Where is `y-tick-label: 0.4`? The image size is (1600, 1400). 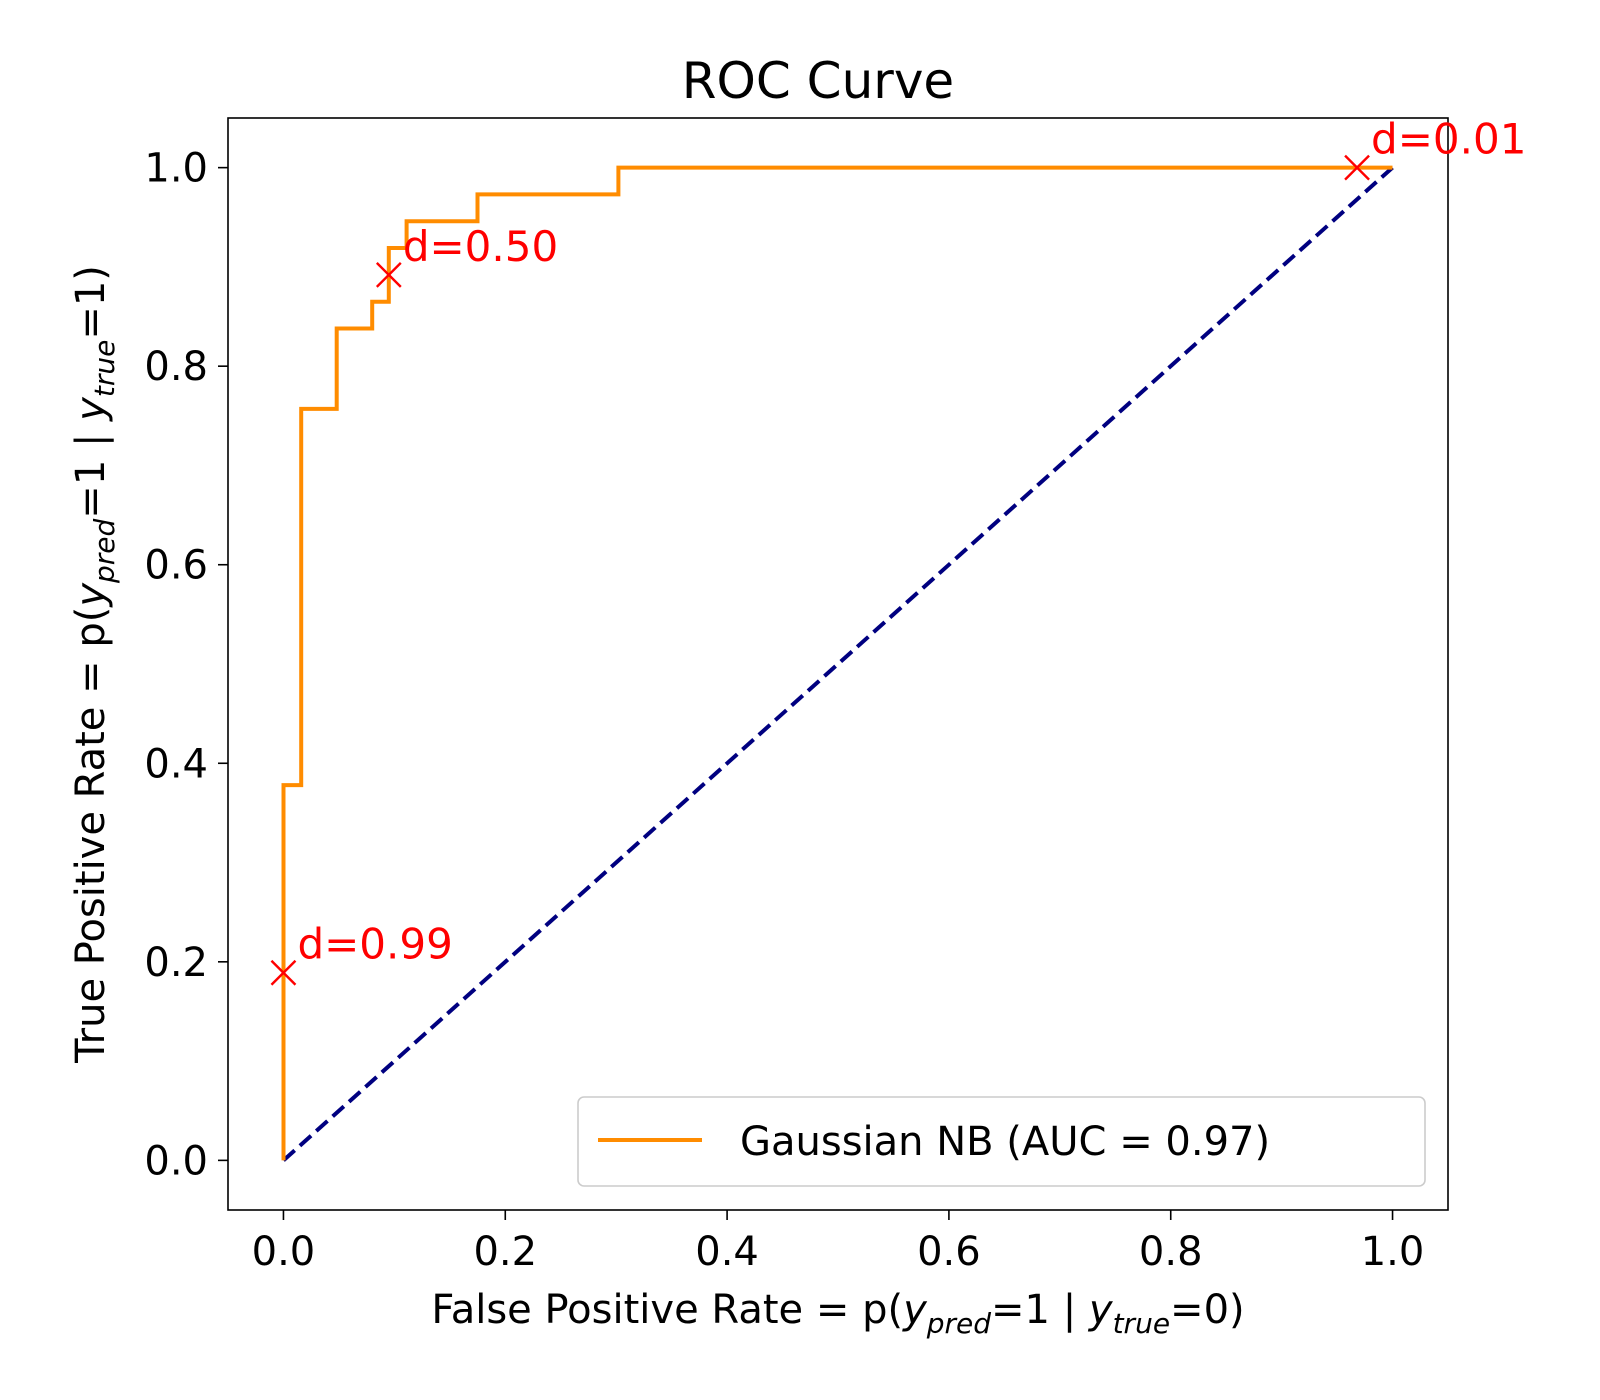 y-tick-label: 0.4 is located at coordinates (176, 764).